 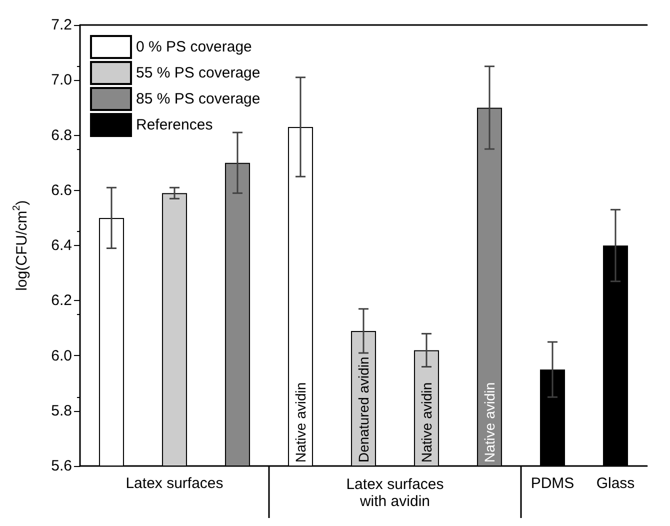 I want to click on x-tick-label: PDMS, so click(x=552, y=483).